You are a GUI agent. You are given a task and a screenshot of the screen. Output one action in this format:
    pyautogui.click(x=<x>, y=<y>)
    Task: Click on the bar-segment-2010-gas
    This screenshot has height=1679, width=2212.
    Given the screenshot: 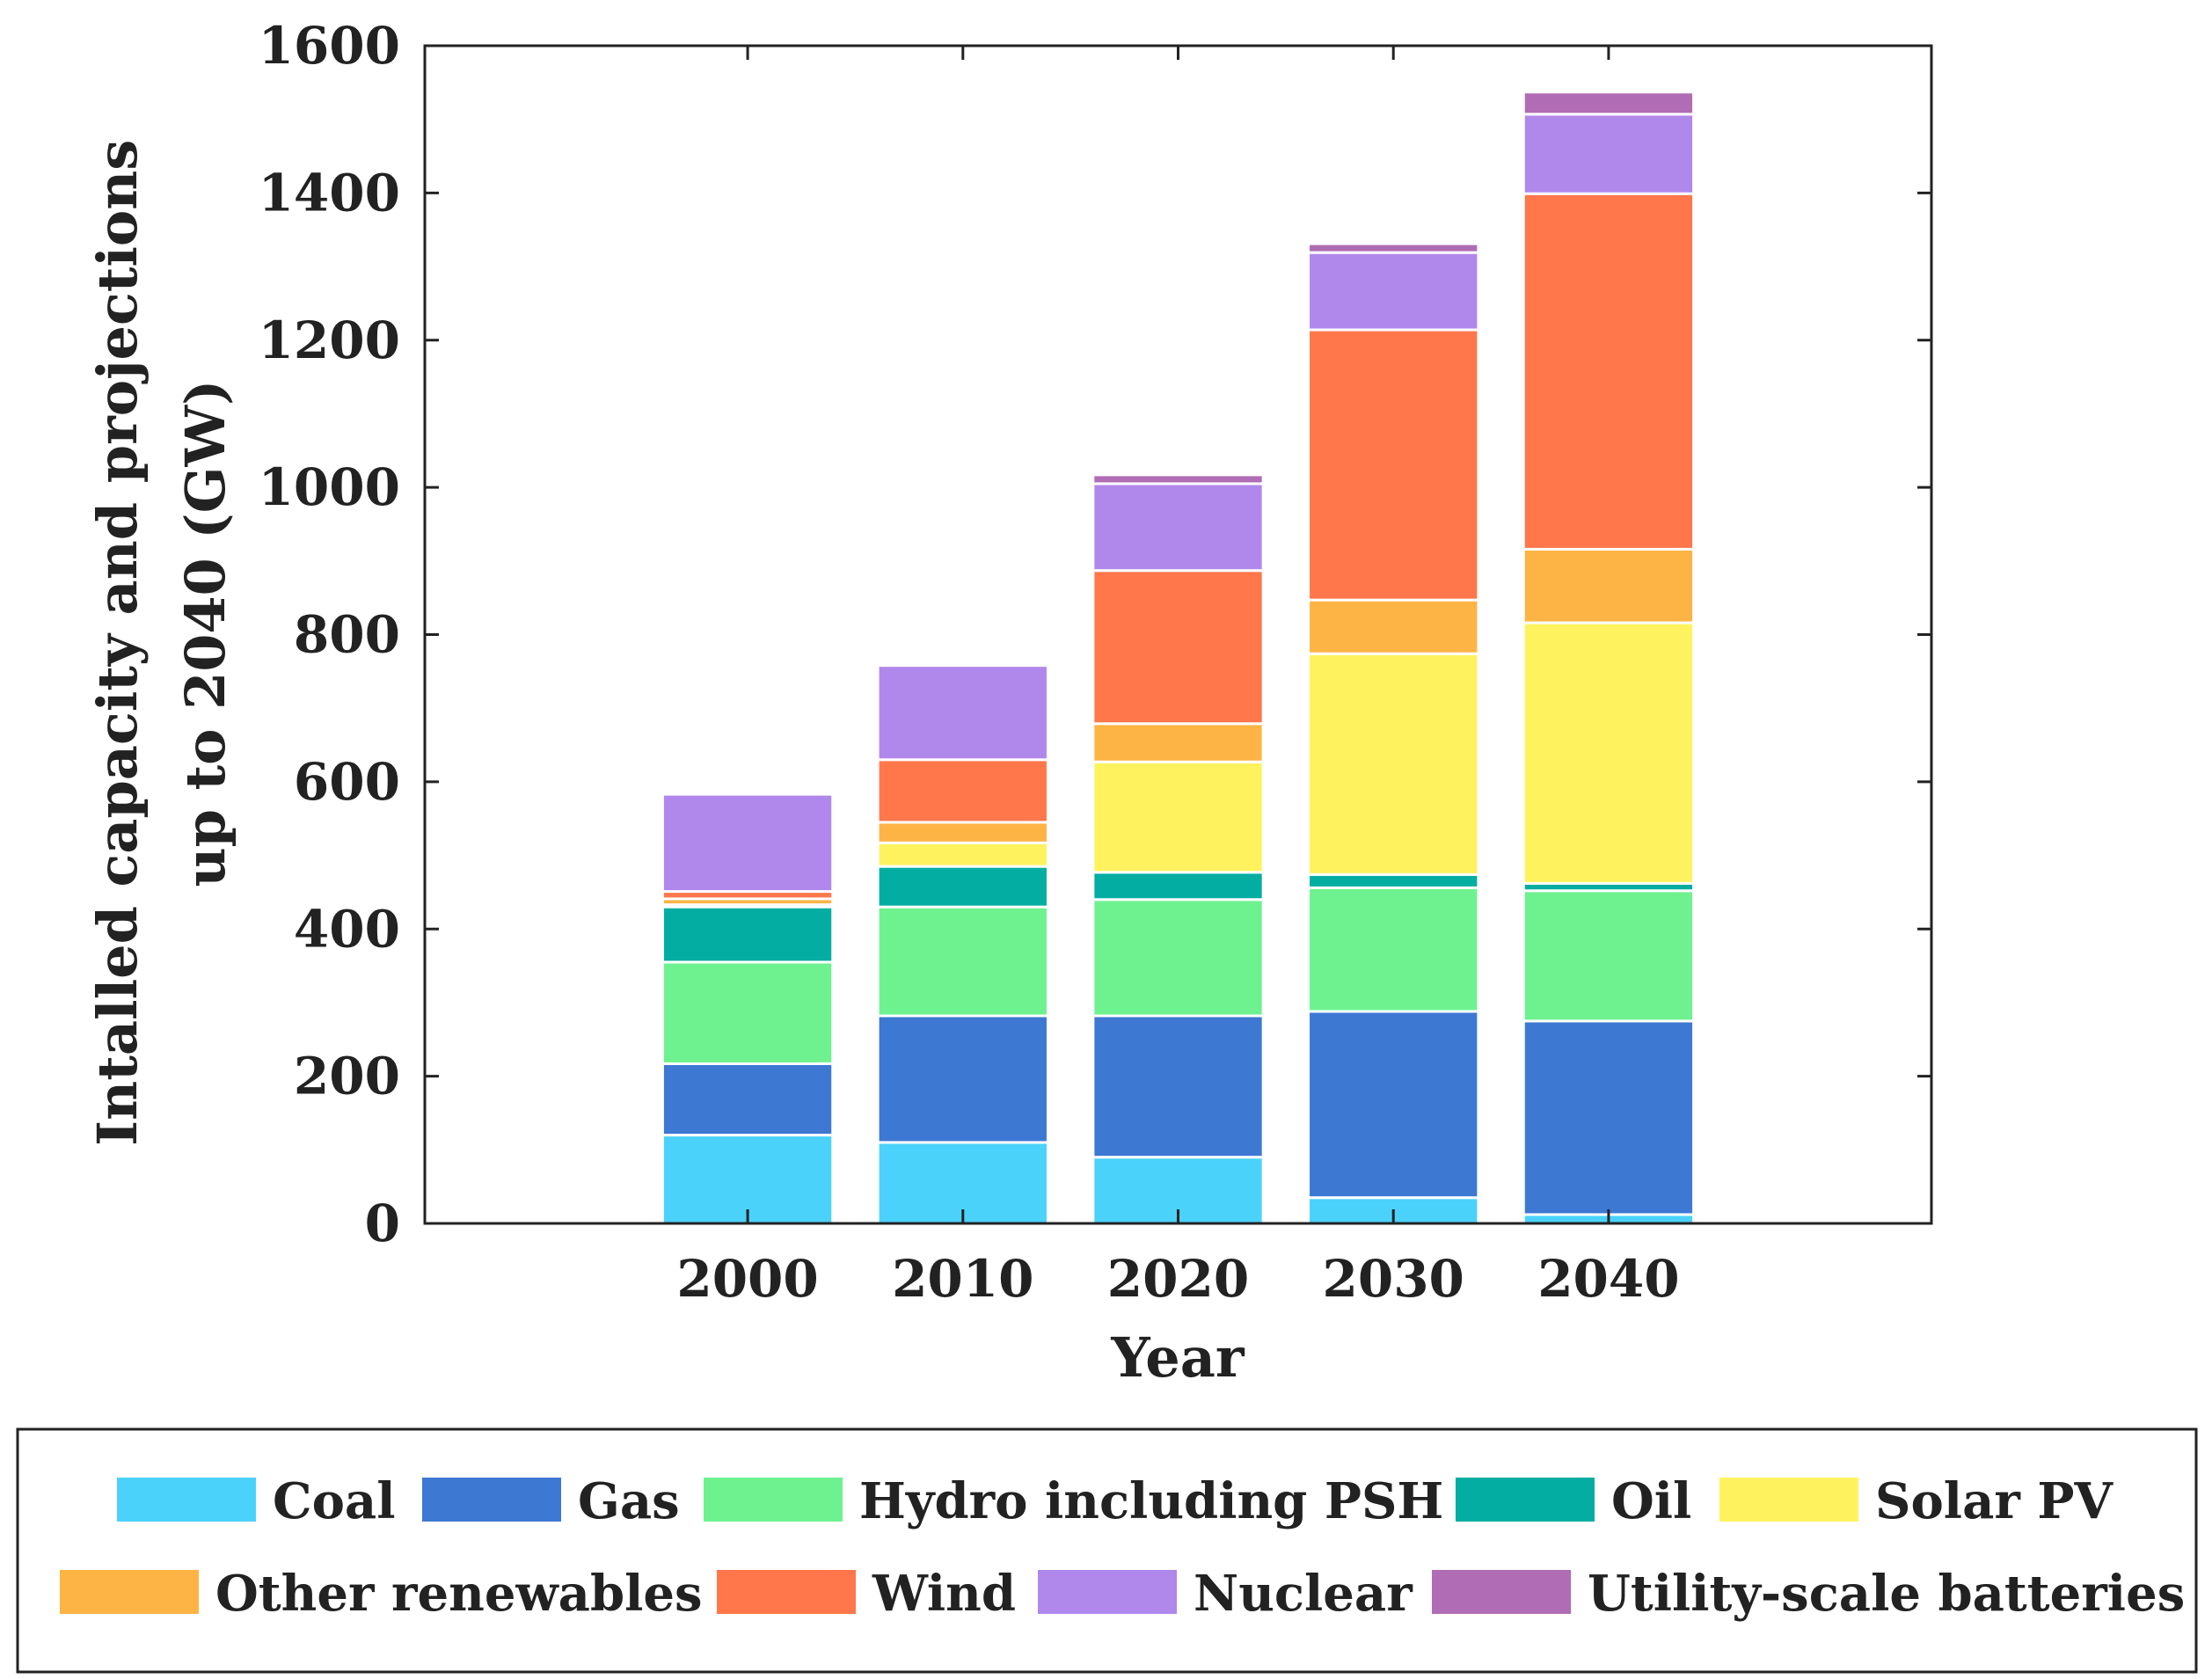 What is the action you would take?
    pyautogui.click(x=962, y=1079)
    